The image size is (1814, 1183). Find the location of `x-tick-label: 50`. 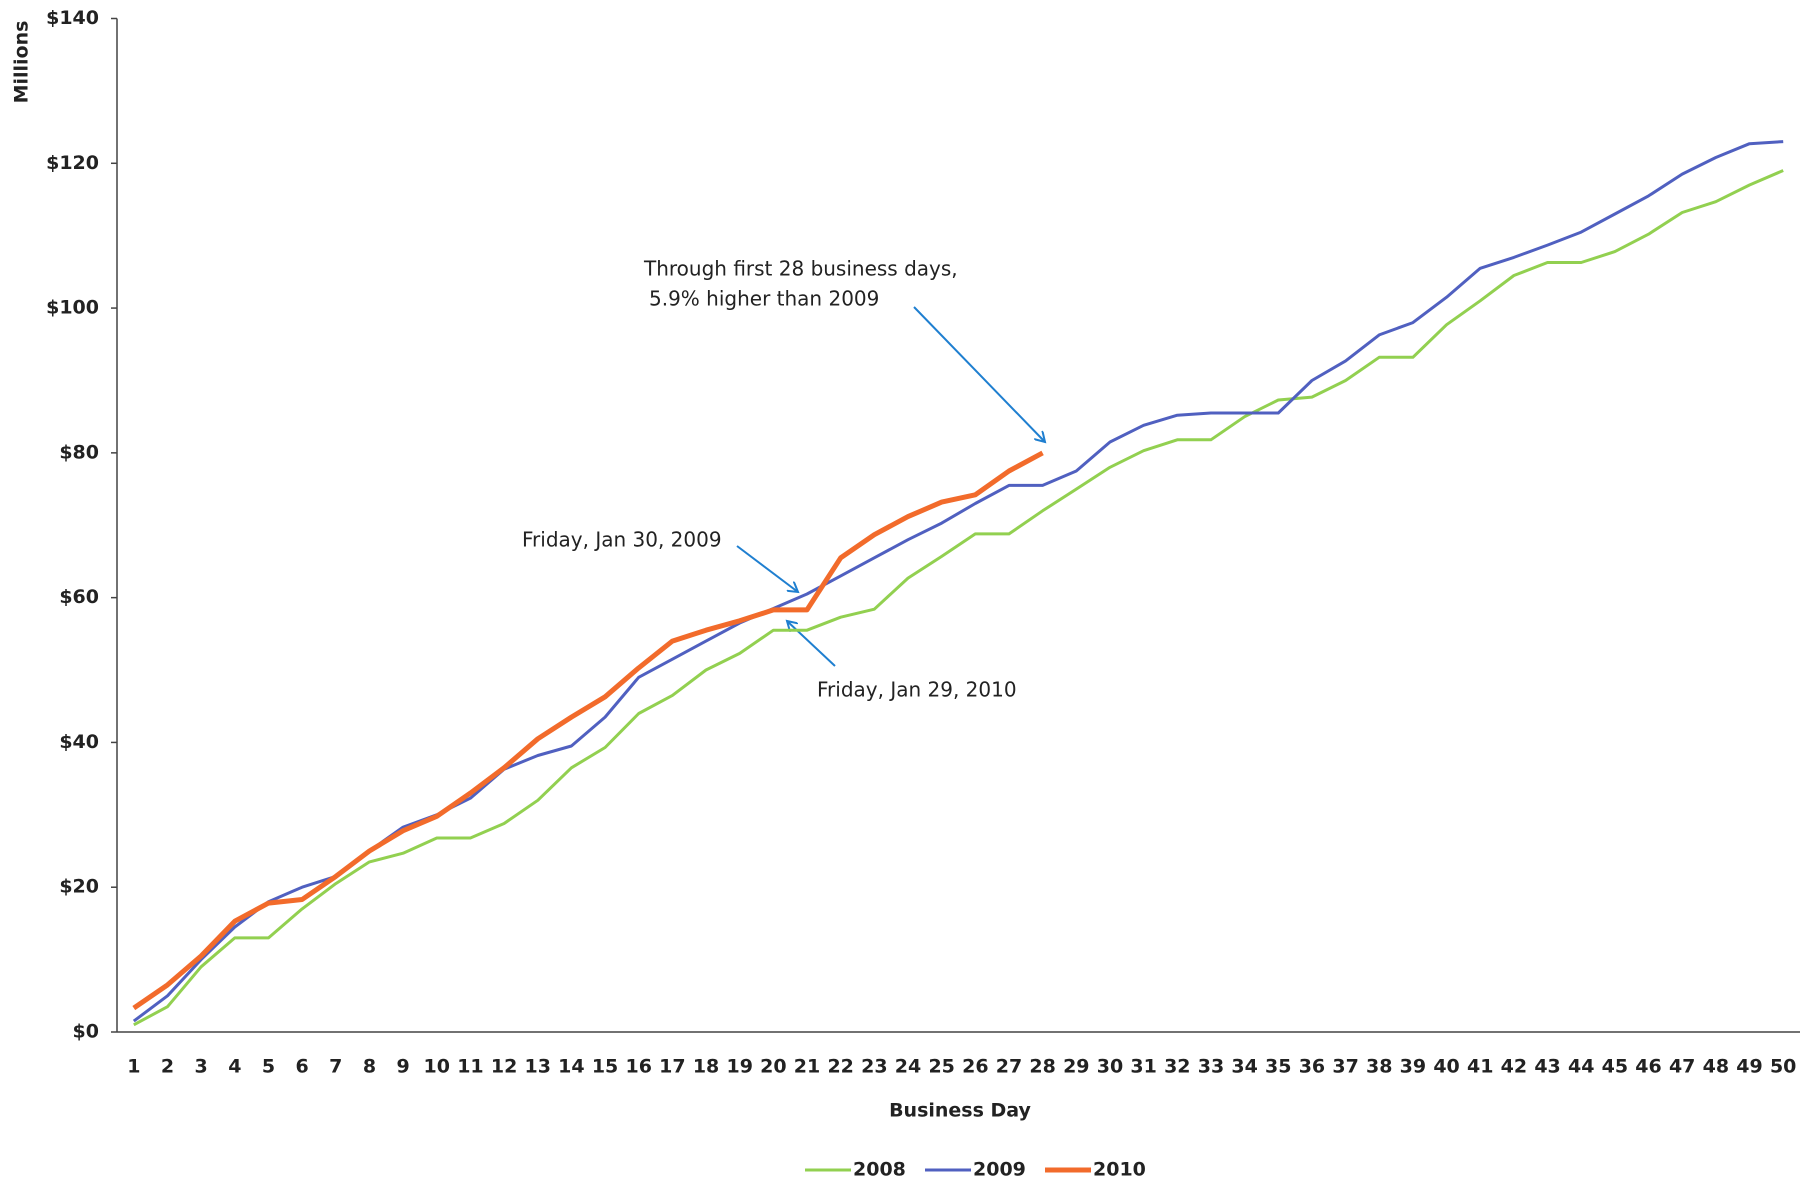

x-tick-label: 50 is located at coordinates (1783, 1067).